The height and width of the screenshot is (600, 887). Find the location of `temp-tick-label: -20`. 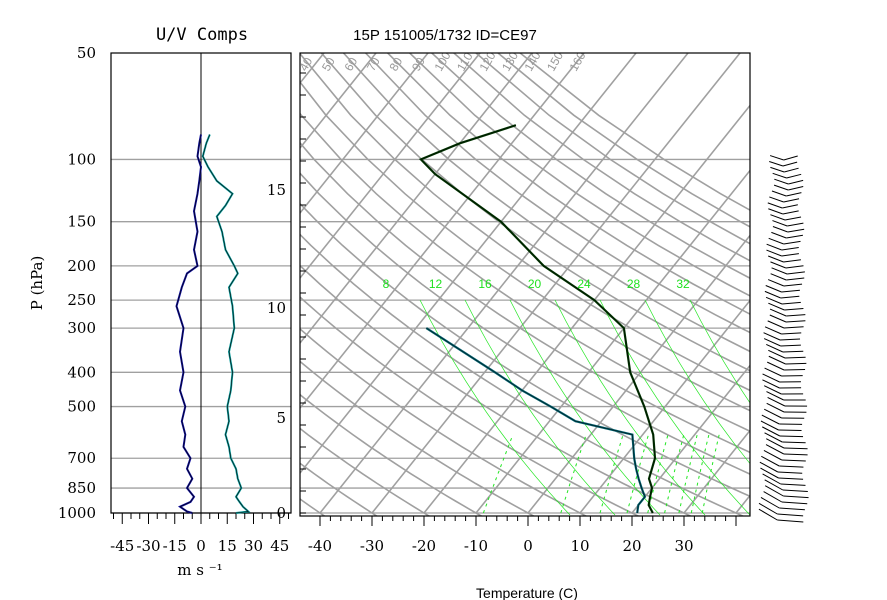

temp-tick-label: -20 is located at coordinates (424, 546).